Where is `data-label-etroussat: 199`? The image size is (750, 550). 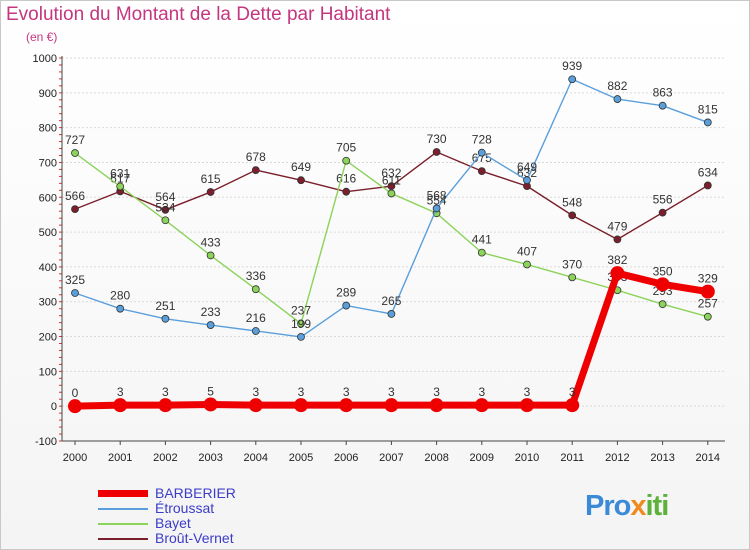 data-label-etroussat: 199 is located at coordinates (301, 324).